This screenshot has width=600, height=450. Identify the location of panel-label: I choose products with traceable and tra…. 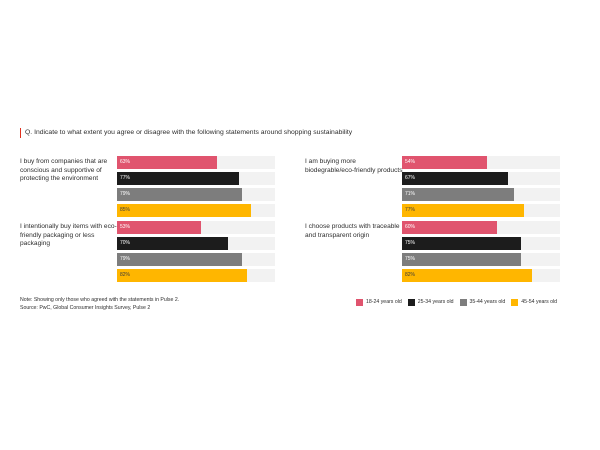
(352, 231).